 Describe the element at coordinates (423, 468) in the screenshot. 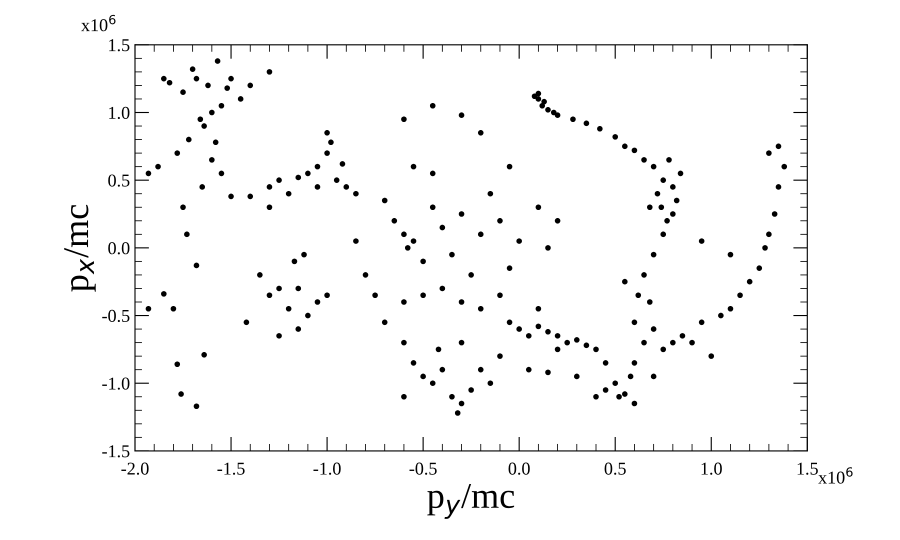

I see `x-tick-label: -0.5` at that location.